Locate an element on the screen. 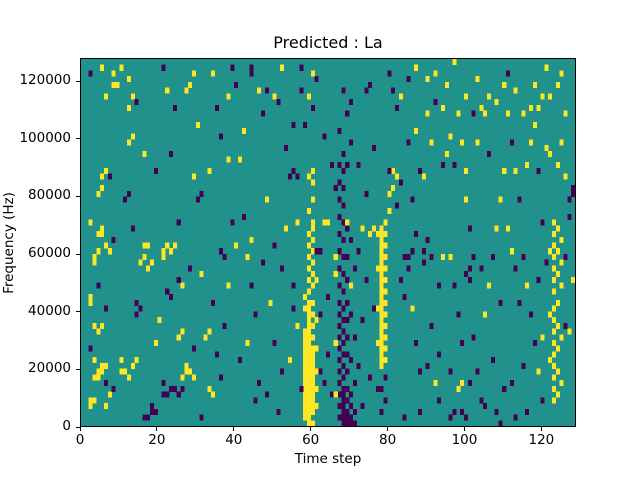 The height and width of the screenshot is (480, 640). y-tick-label: 100000 is located at coordinates (45, 137).